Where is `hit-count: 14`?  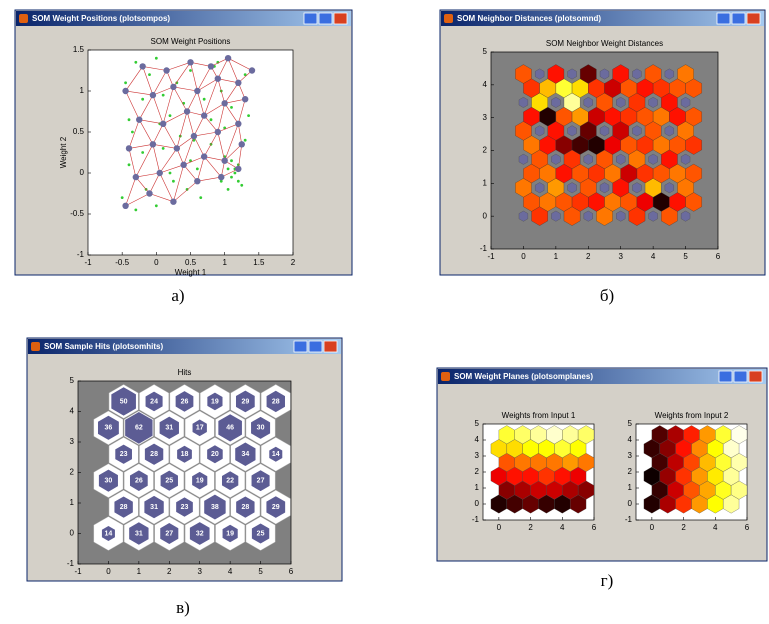 hit-count: 14 is located at coordinates (109, 533).